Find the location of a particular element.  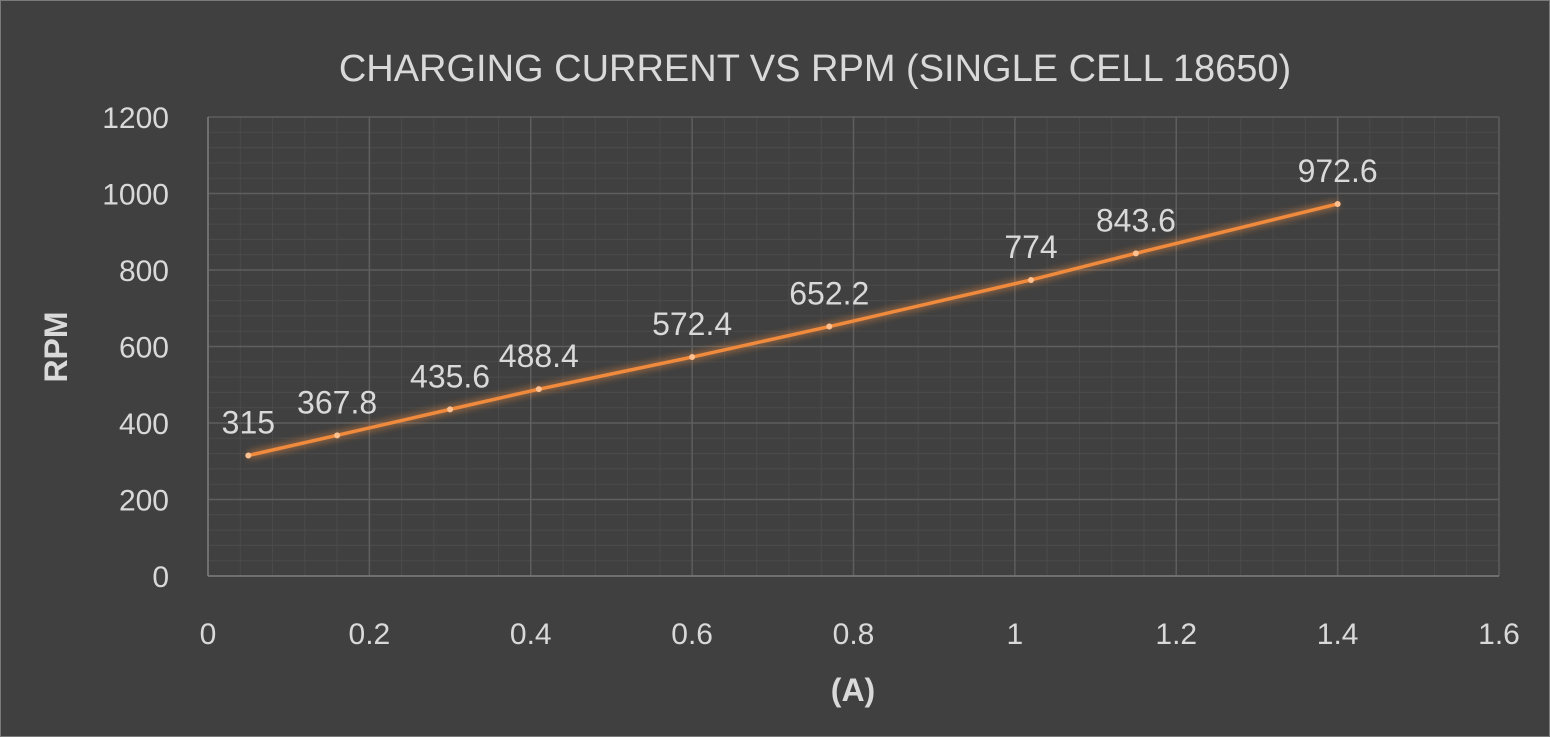

y-tick-label: 1000 is located at coordinates (135, 195).